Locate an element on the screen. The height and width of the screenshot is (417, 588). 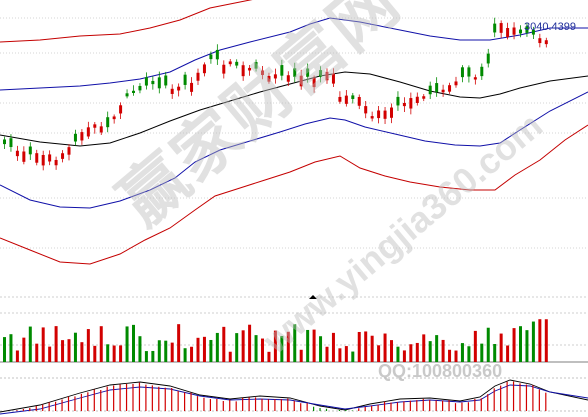
macd-dea-line is located at coordinates (294, 399).